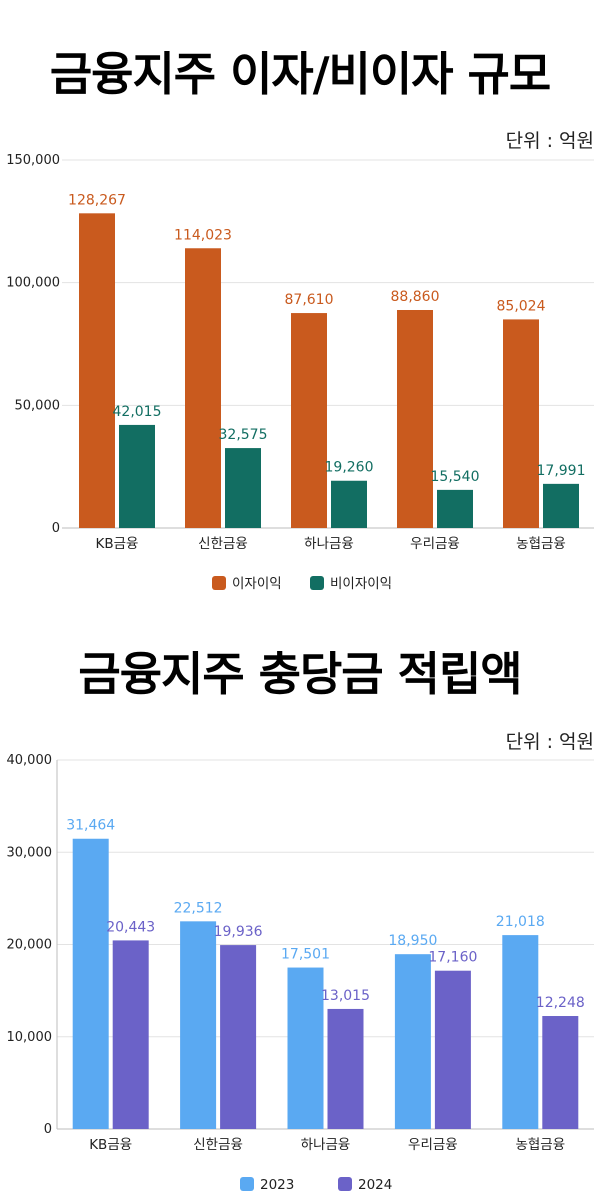 Image resolution: width=600 pixels, height=1200 pixels. Describe the element at coordinates (30, 1037) in the screenshot. I see `y-tick-label: 10,000` at that location.